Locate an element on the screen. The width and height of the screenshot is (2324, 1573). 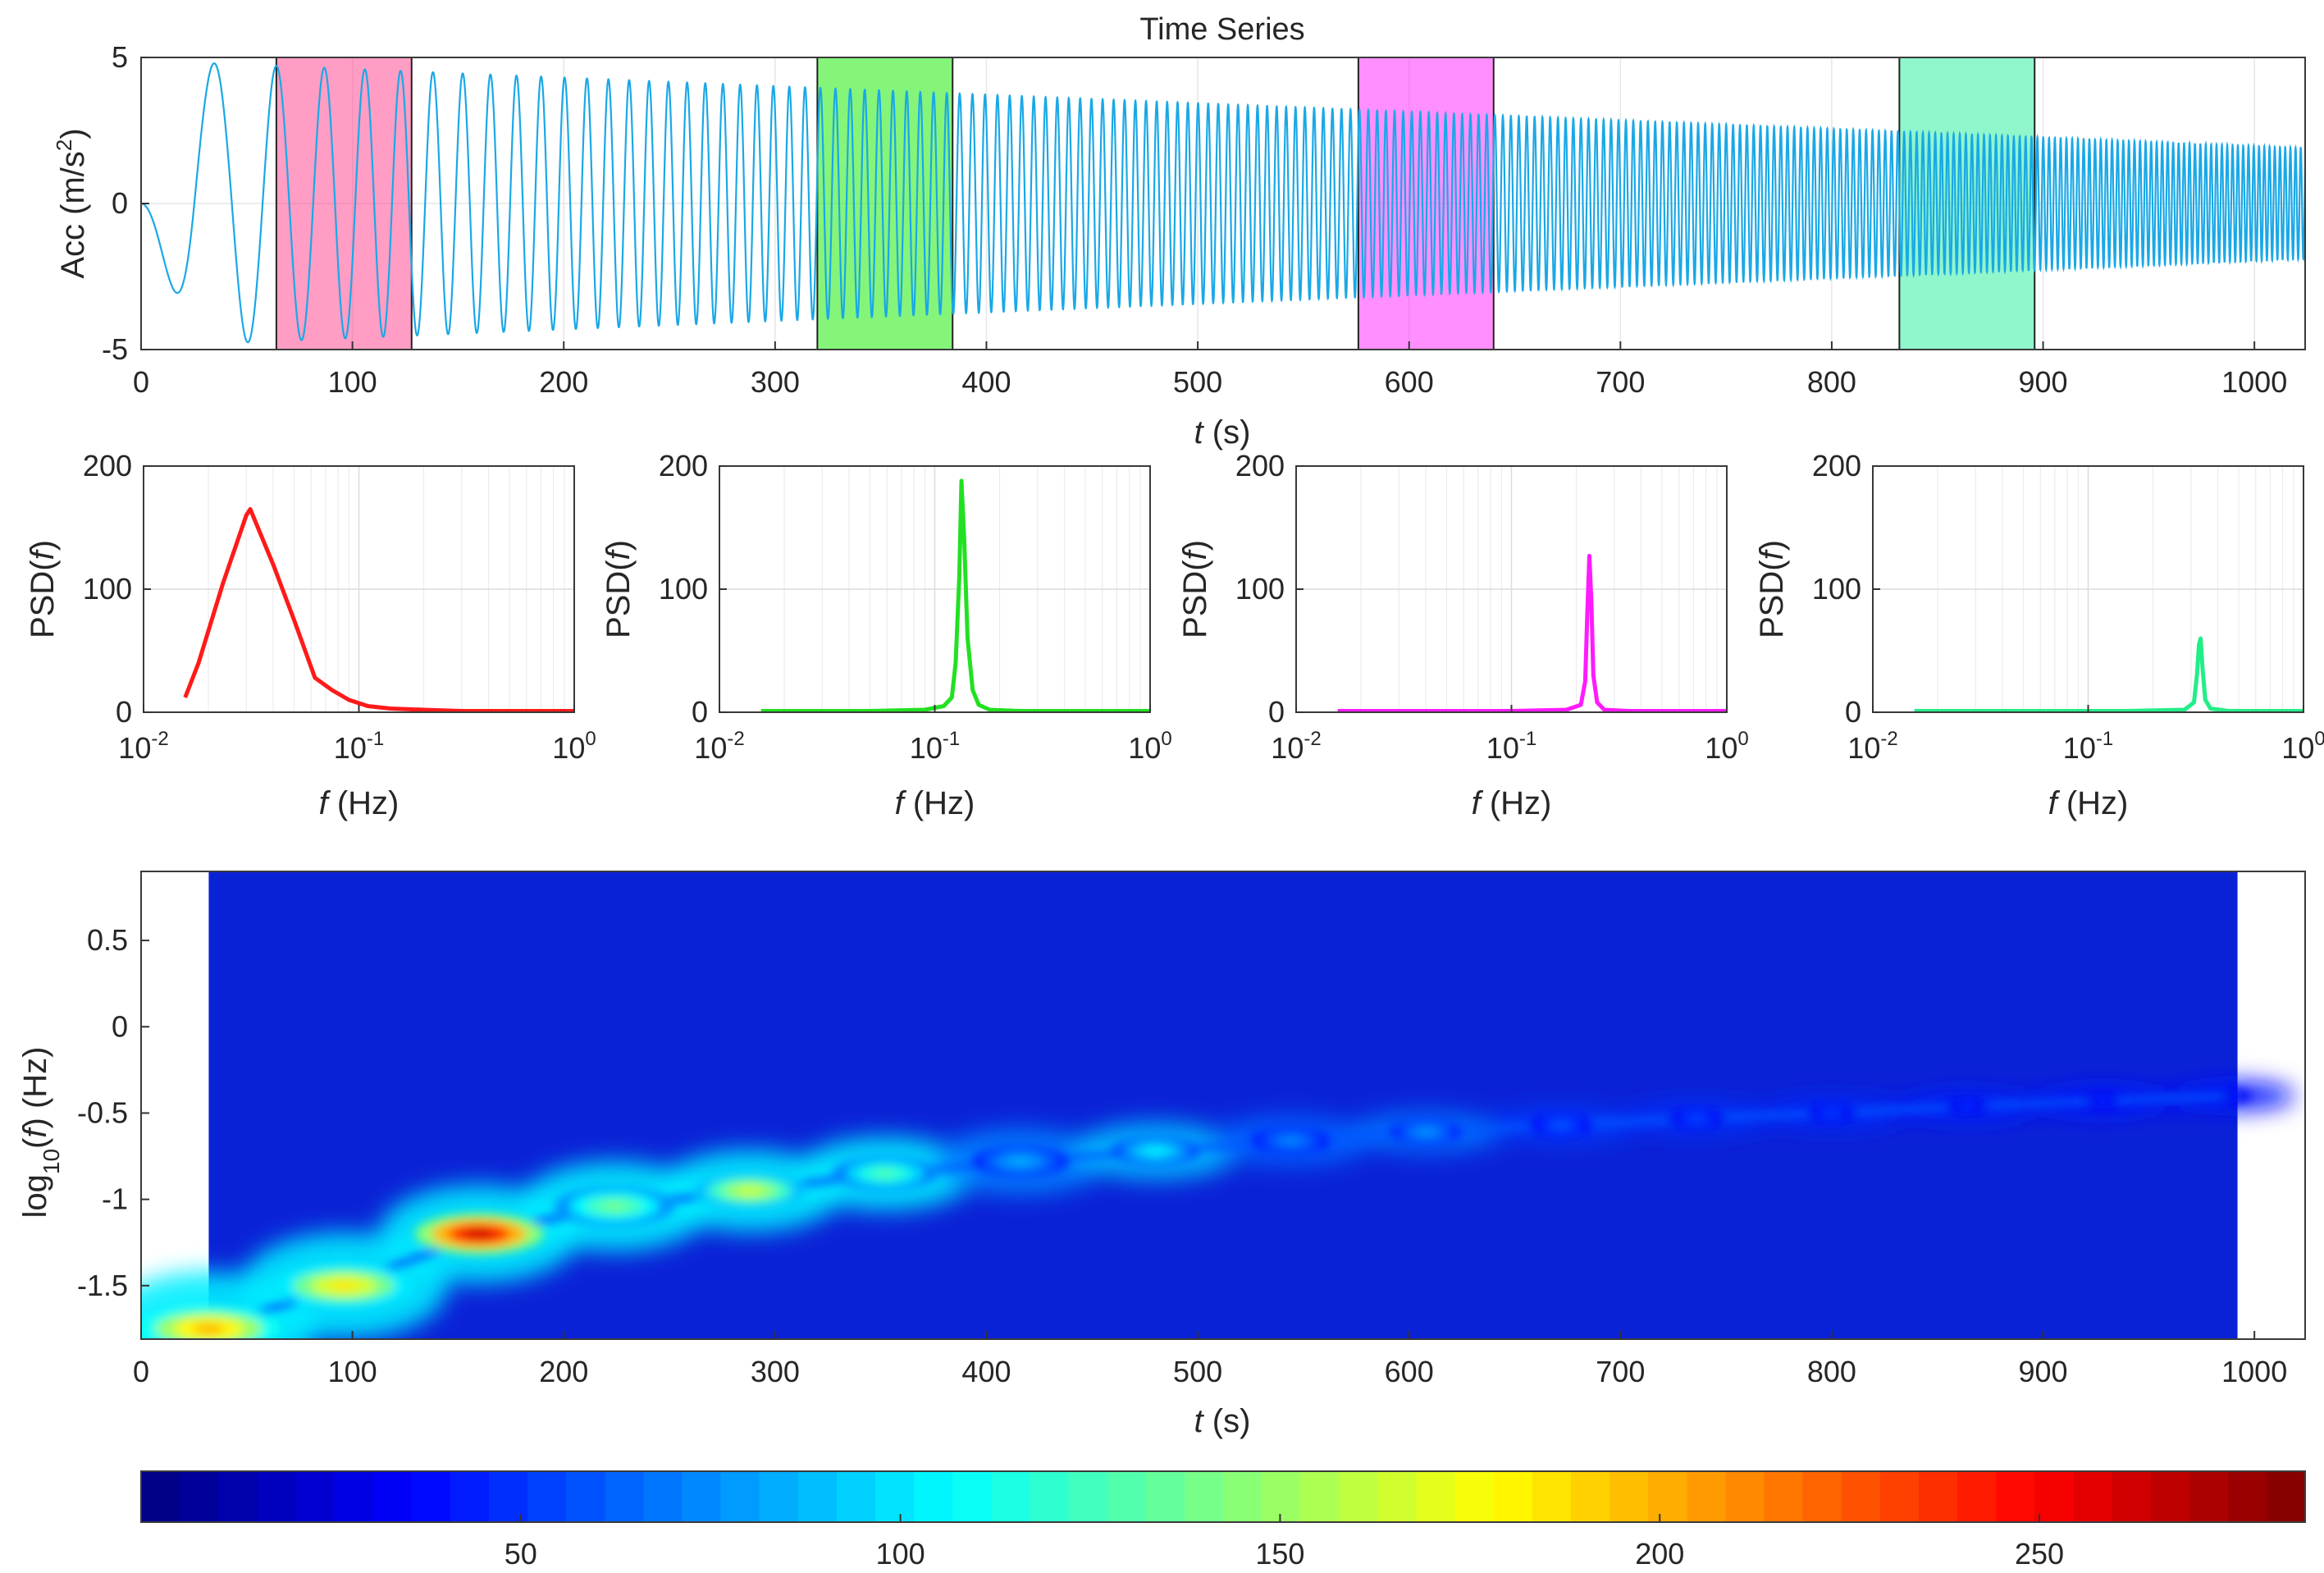
x-tick-label: 1000 is located at coordinates (2254, 1371).